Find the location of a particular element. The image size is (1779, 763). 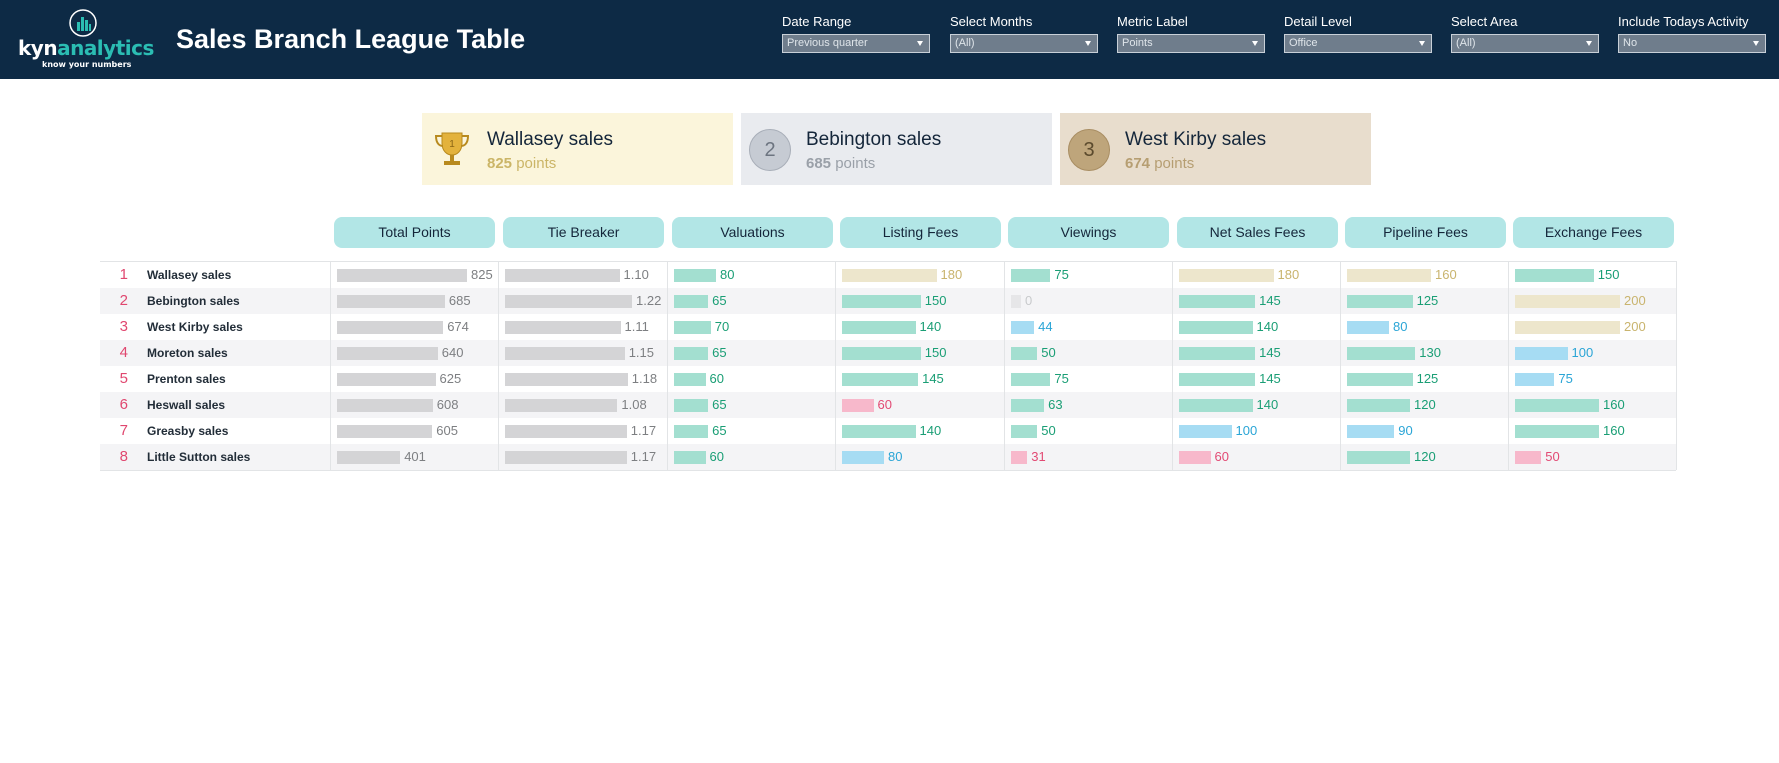

viewings-cell: 31 is located at coordinates (1086, 457).